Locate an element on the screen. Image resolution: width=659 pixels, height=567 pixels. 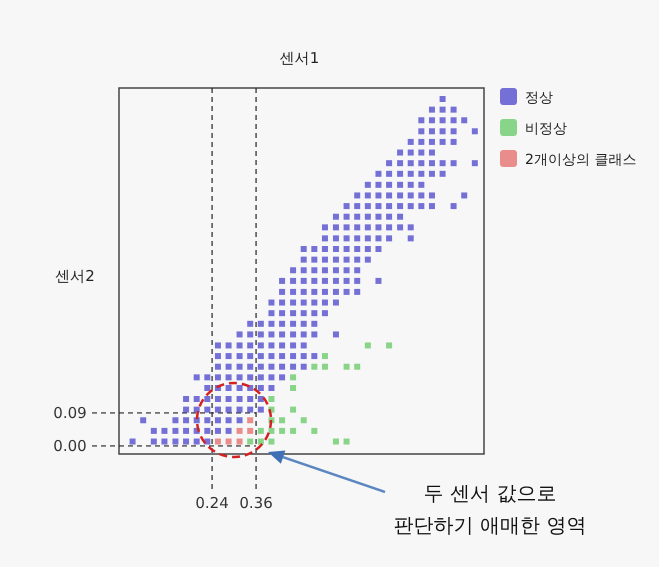
text: 두 센서 값으로 판단하기 애매한 영역 is located at coordinates (490, 509).